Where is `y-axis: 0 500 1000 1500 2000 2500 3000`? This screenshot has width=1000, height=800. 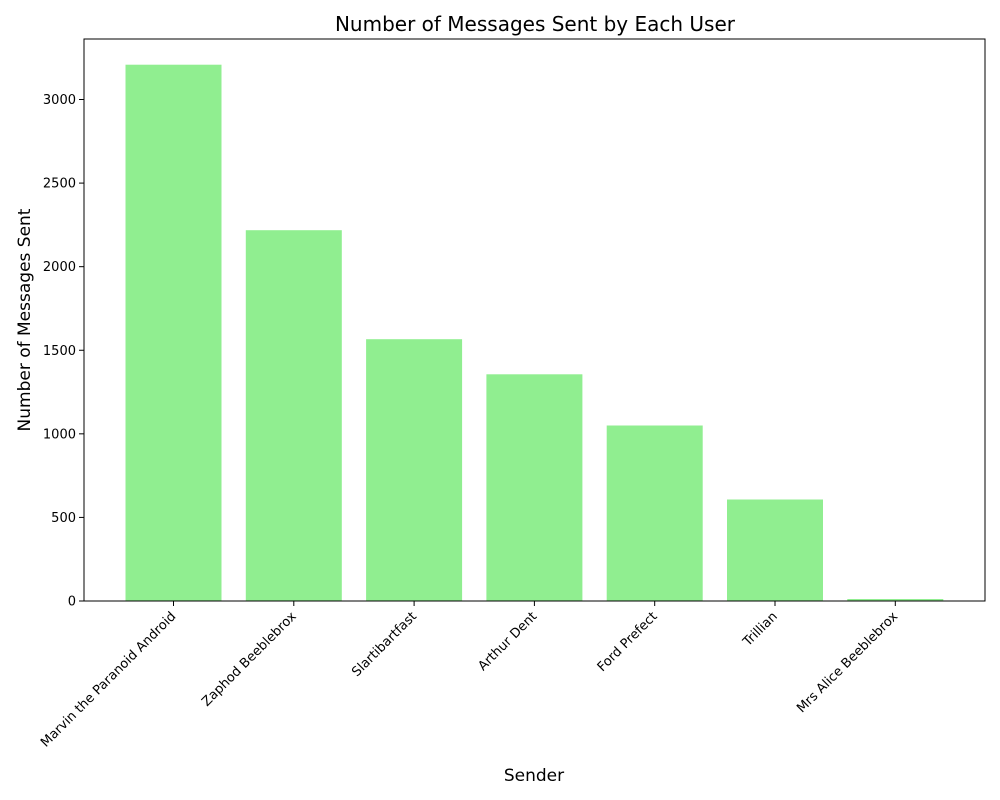
y-axis: 0 500 1000 1500 2000 2500 3000 is located at coordinates (63, 351).